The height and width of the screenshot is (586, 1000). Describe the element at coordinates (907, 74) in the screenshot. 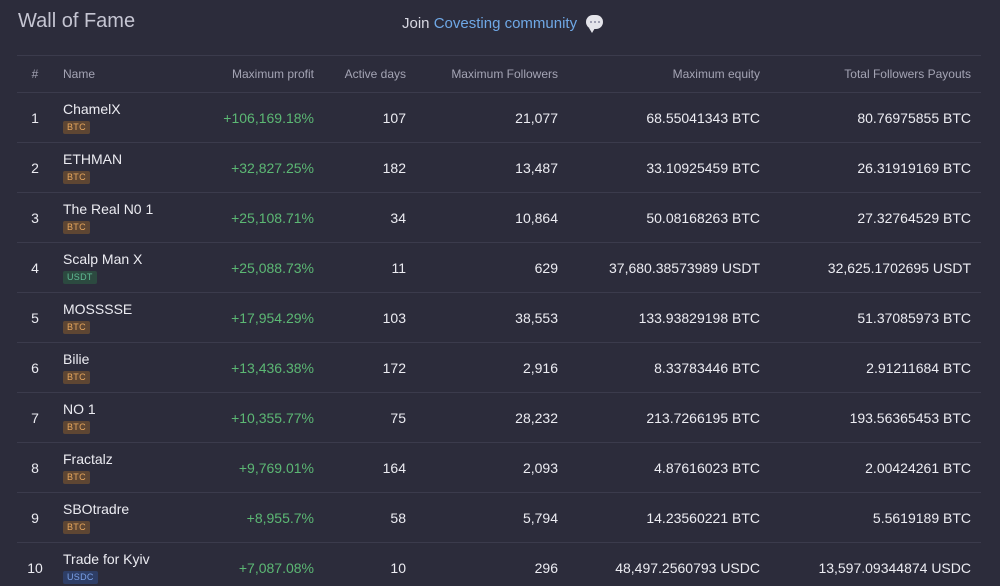

I see `column-header-total-payouts: Total Followers Payouts` at that location.